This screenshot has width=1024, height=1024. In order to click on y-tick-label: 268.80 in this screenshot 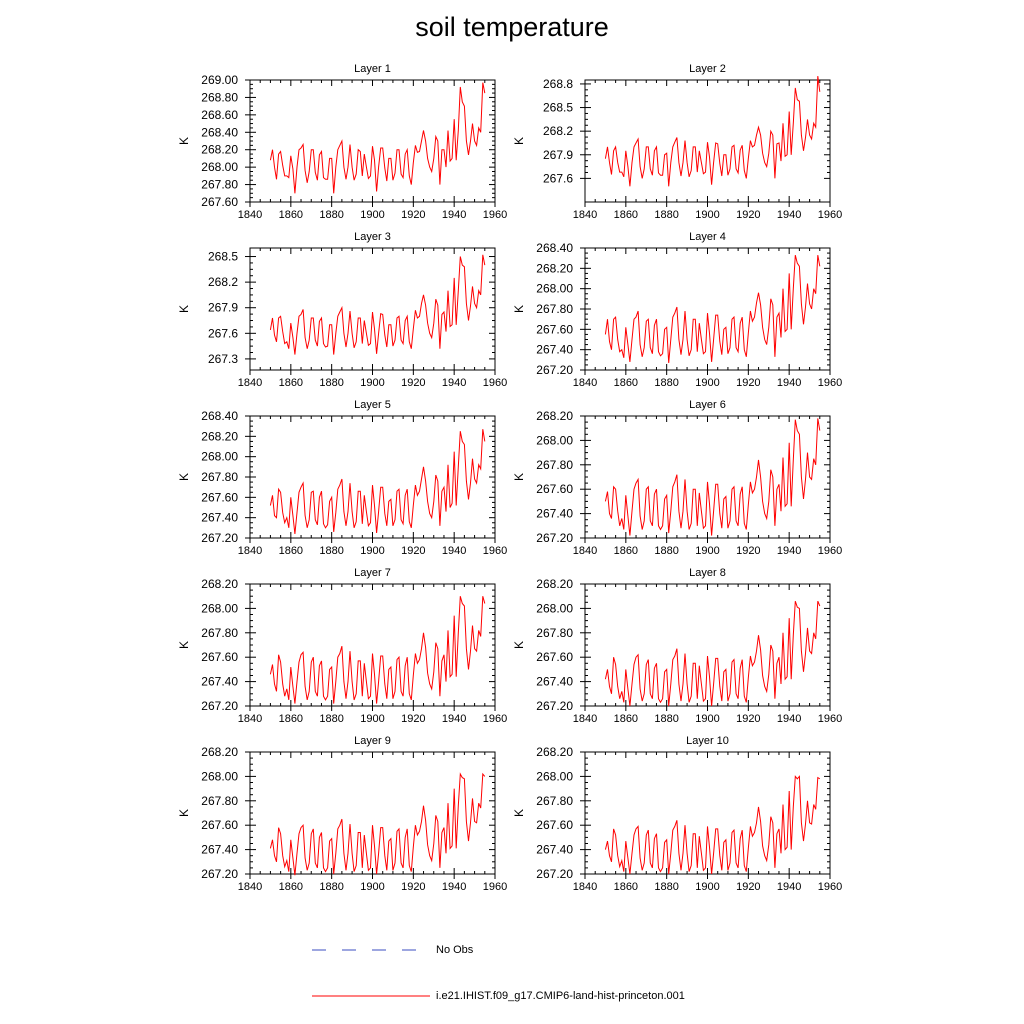, I will do `click(219, 97)`.